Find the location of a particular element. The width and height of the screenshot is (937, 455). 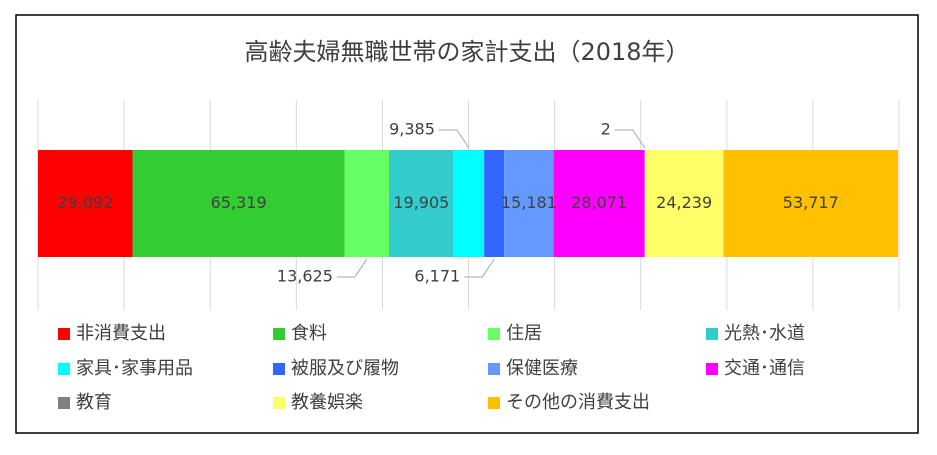

legend-label: 食料 is located at coordinates (309, 333).